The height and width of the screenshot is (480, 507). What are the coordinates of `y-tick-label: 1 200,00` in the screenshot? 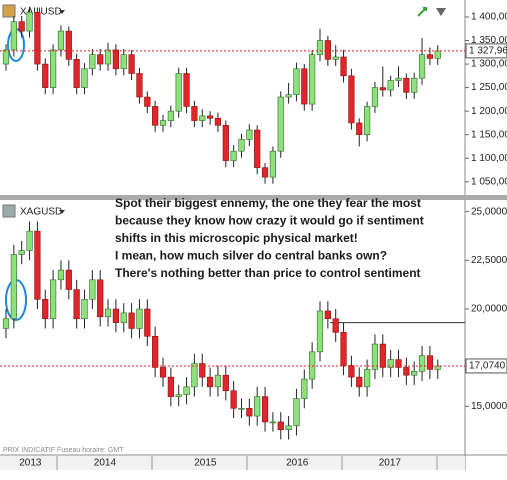 It's located at (489, 111).